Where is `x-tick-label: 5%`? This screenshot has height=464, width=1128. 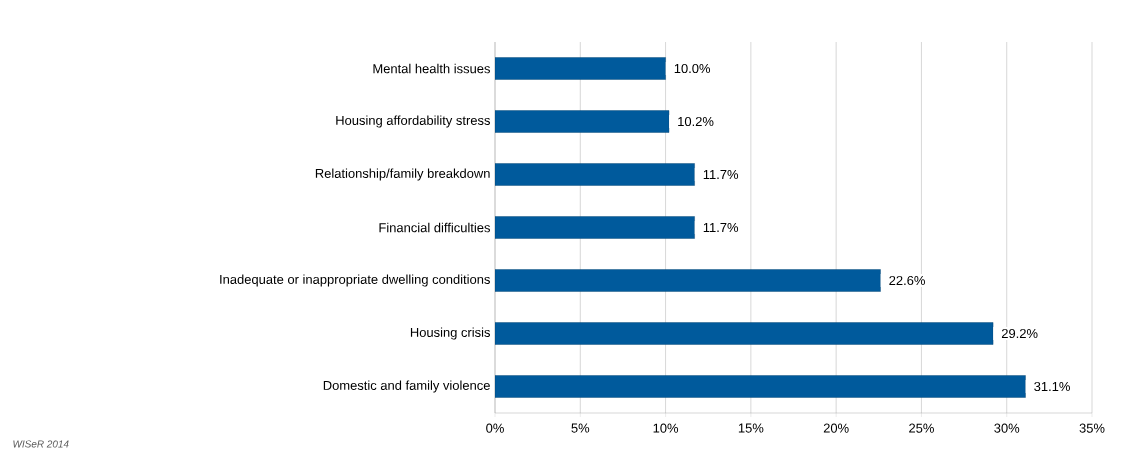
x-tick-label: 5% is located at coordinates (580, 428).